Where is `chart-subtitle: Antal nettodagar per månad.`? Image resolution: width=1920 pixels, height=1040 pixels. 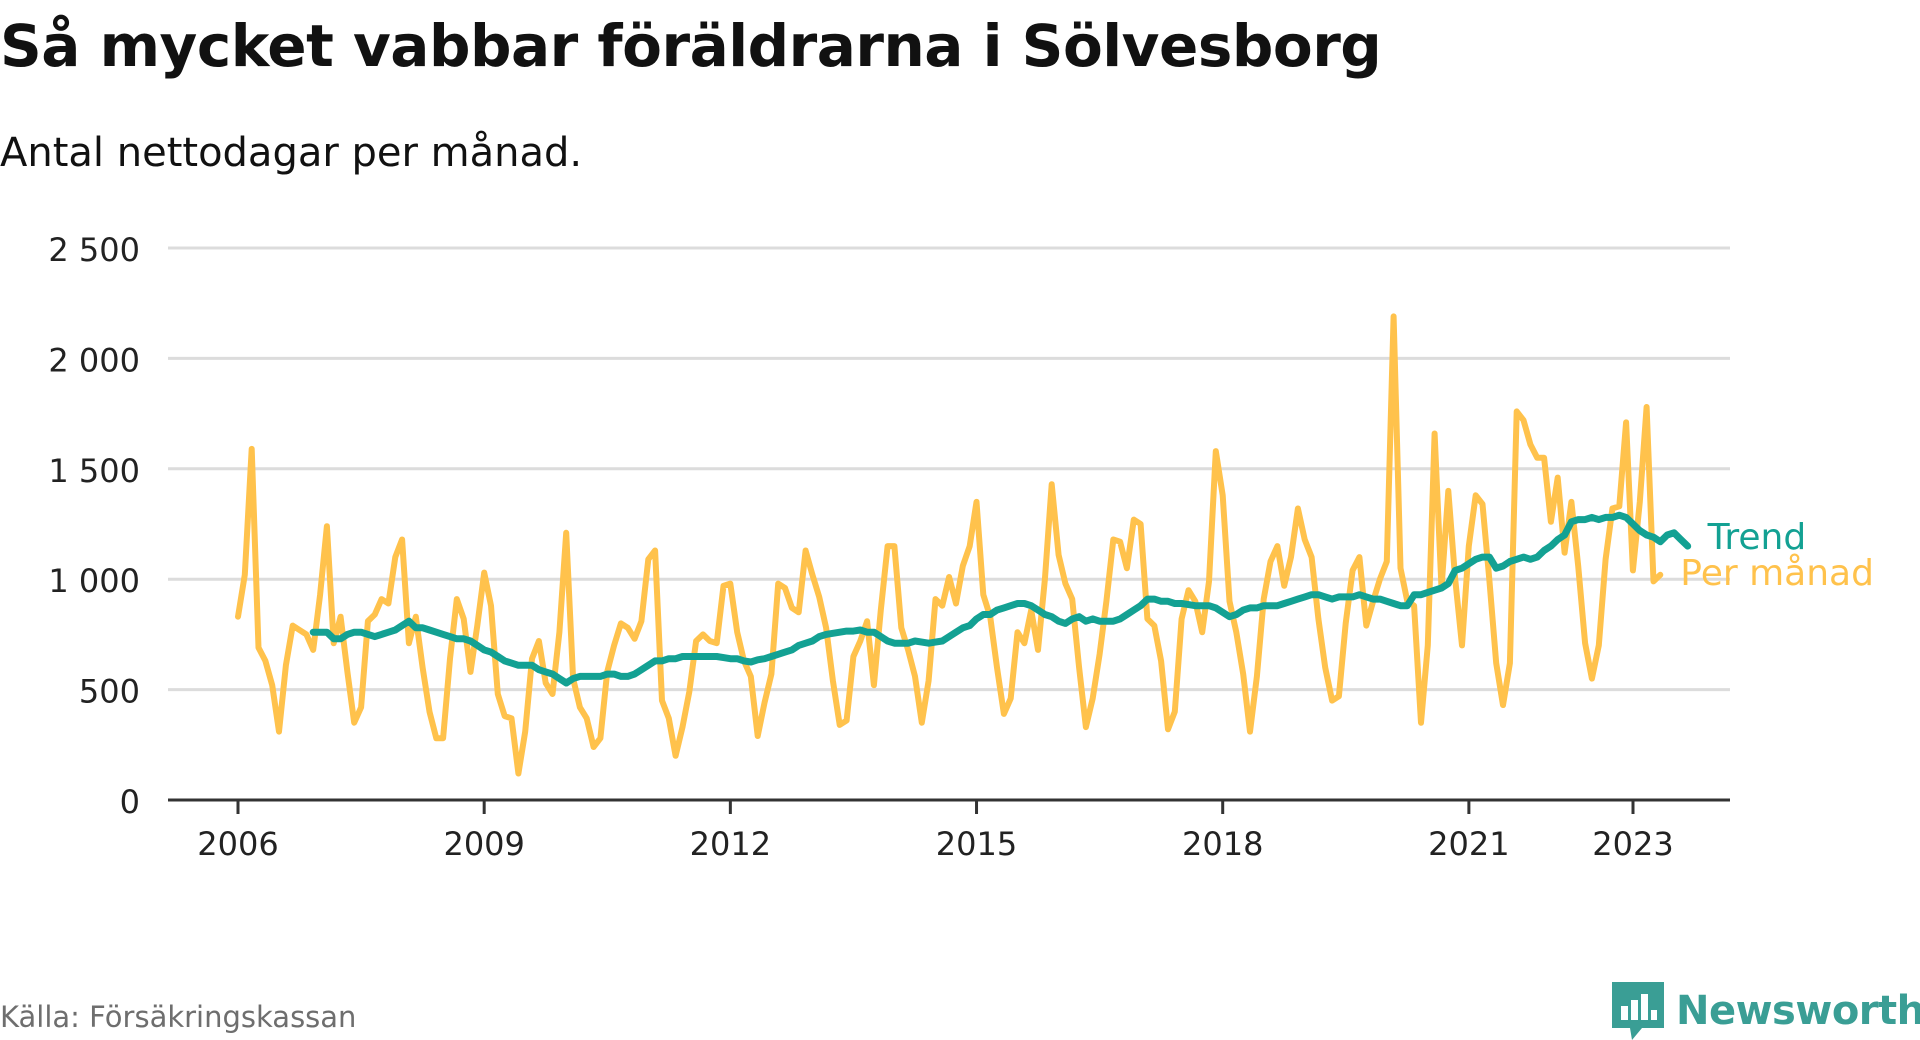 chart-subtitle: Antal nettodagar per månad. is located at coordinates (291, 153).